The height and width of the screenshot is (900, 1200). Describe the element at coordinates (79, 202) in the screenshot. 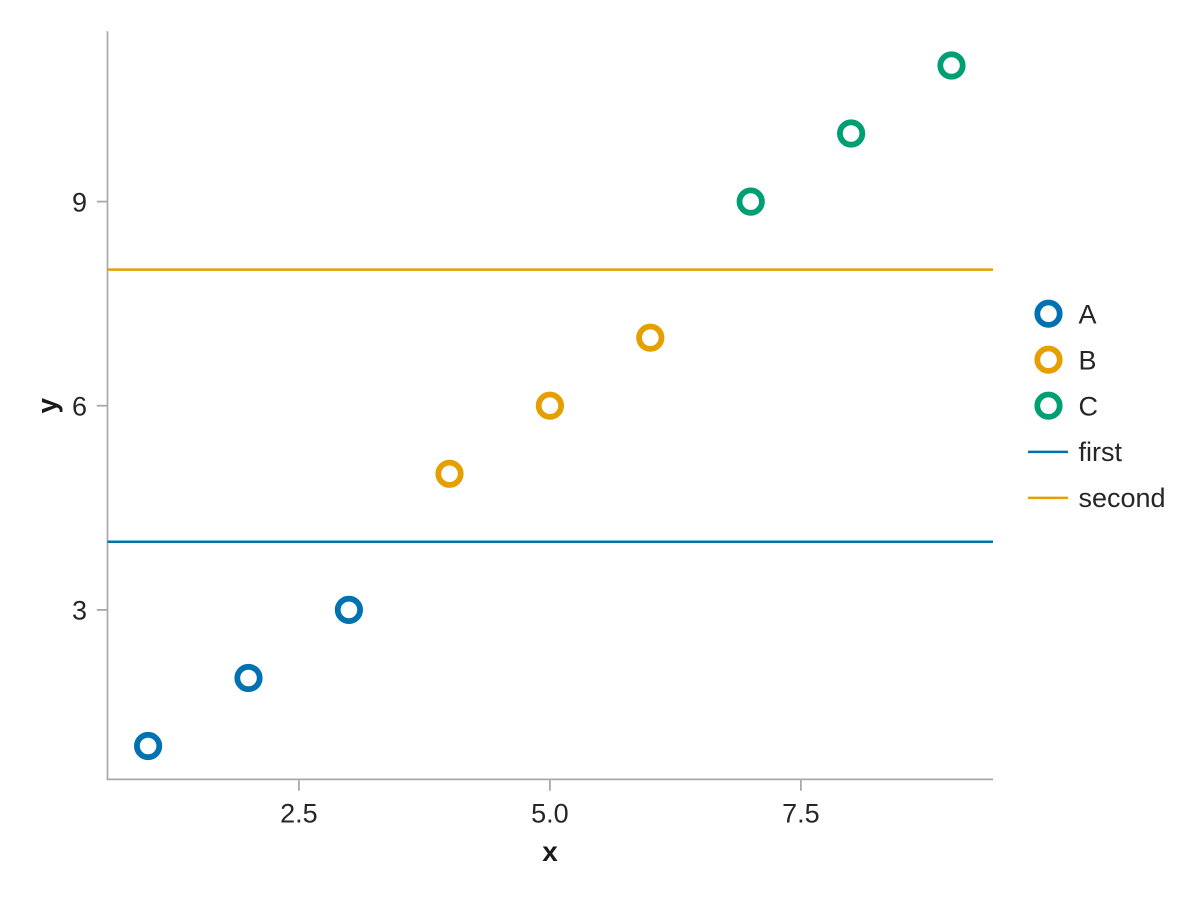

I see `svg-text: 9` at that location.